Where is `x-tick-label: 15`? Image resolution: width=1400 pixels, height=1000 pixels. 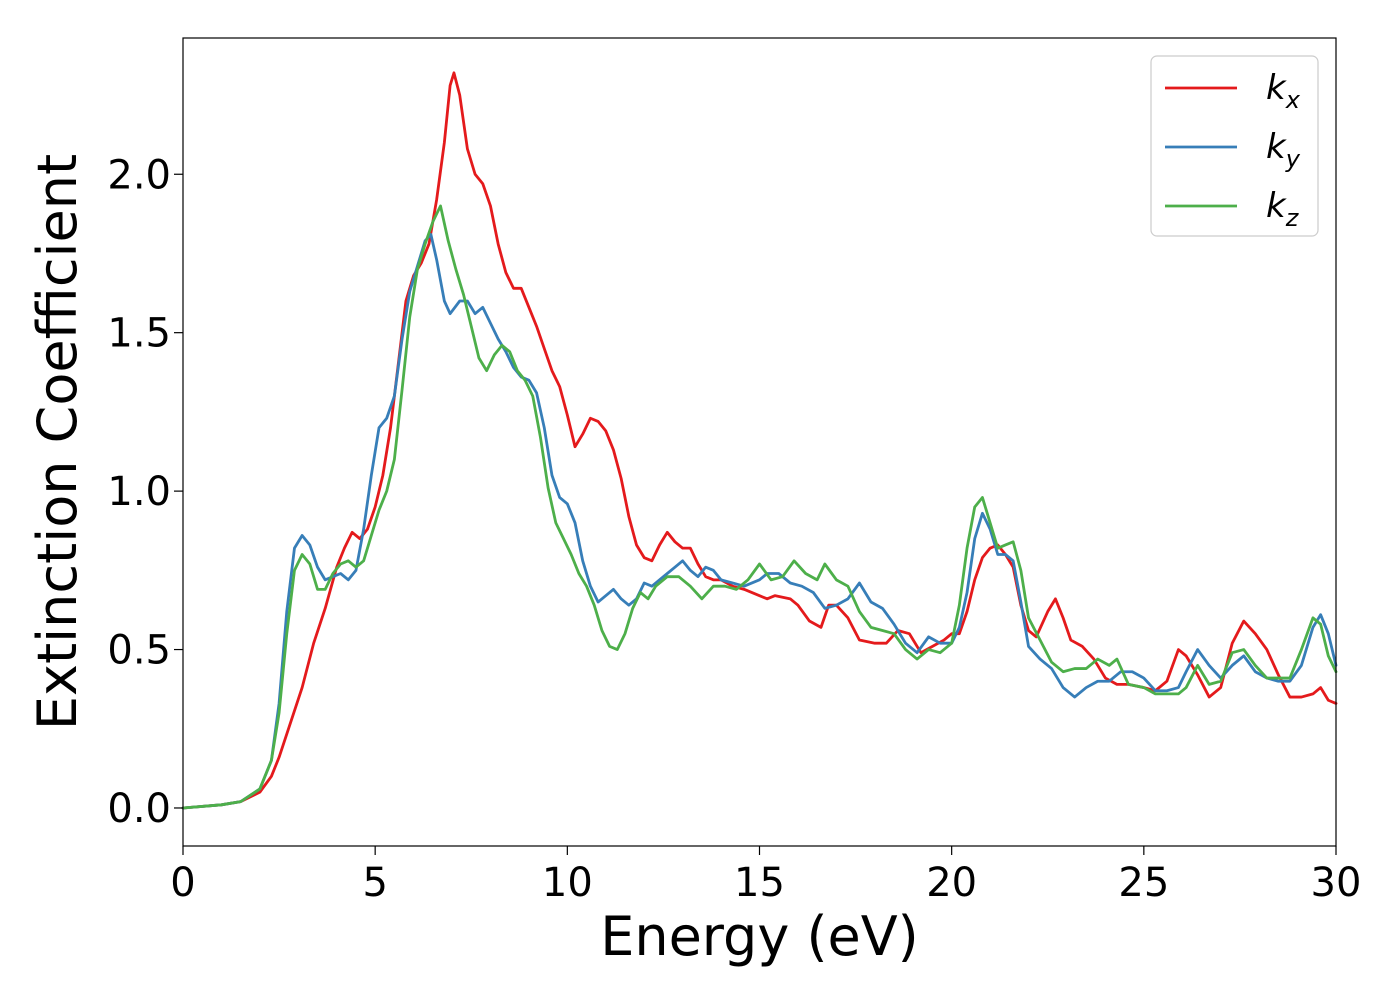 x-tick-label: 15 is located at coordinates (759, 883).